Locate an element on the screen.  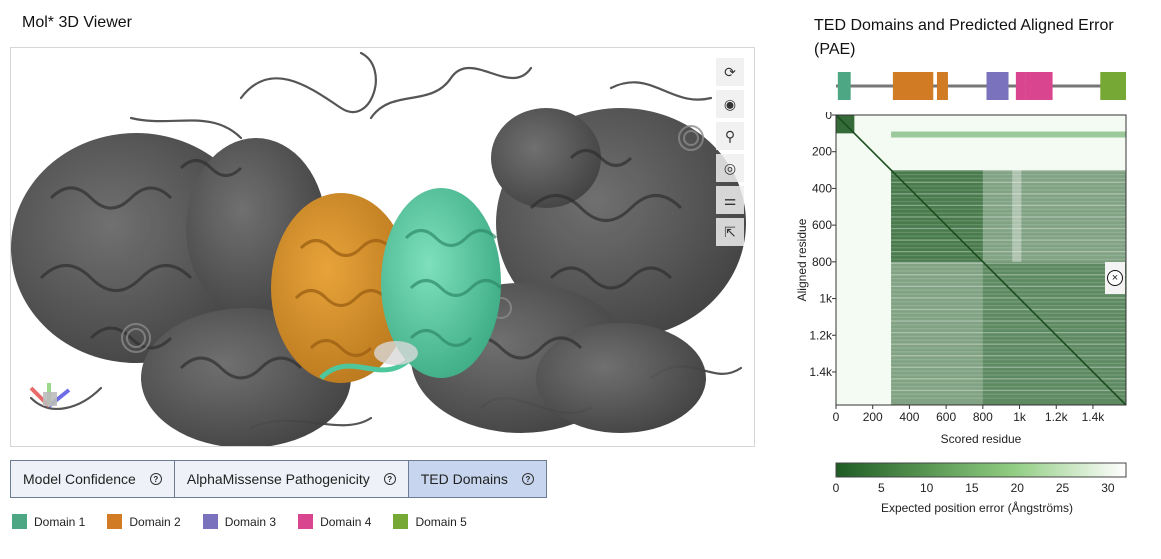
tab-alphamissense-pathogenicity: AlphaMissense Pathogenicity? is located at coordinates (291, 479).